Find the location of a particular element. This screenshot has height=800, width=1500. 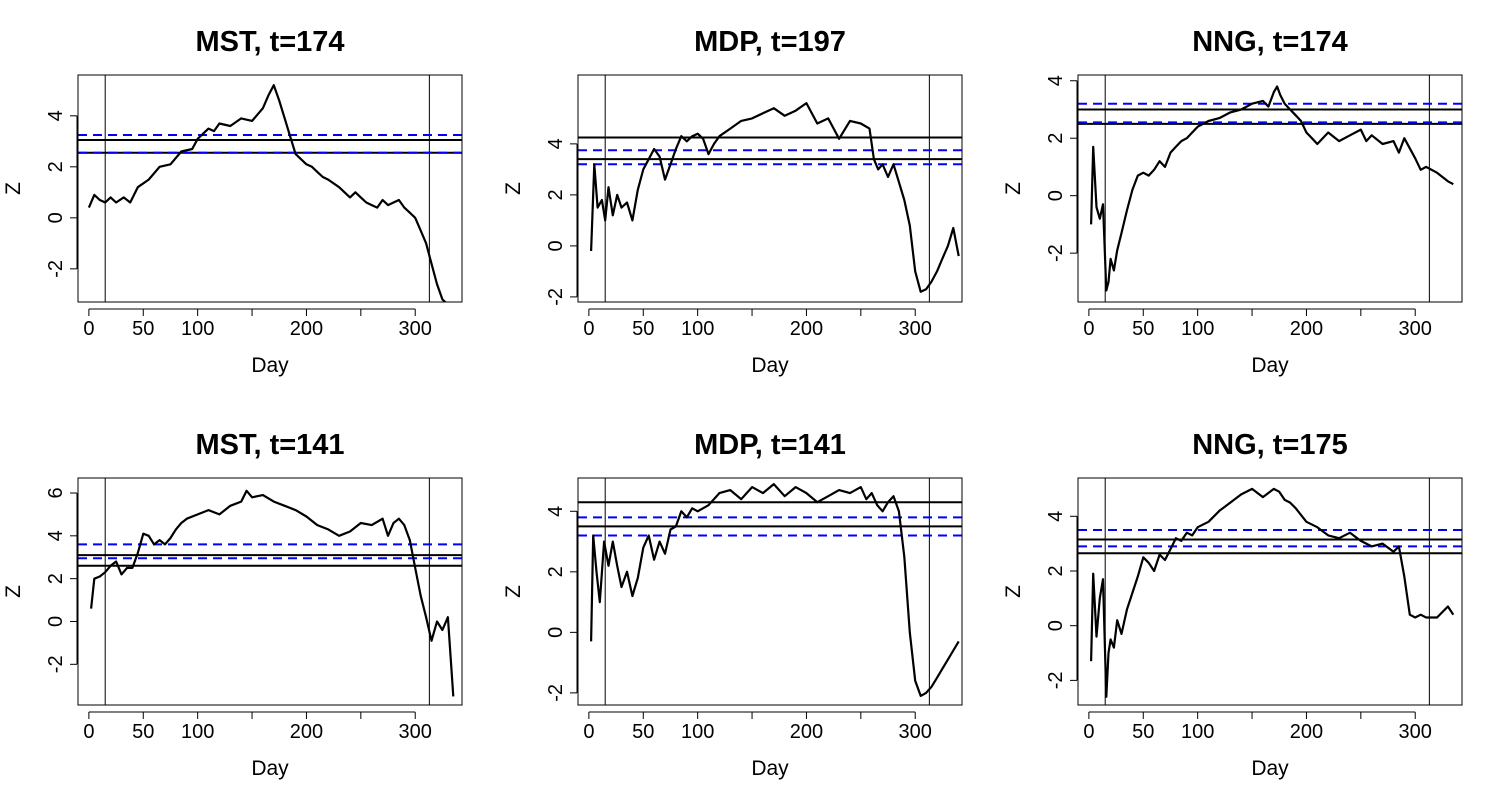

y-tick-label: 6 is located at coordinates (56, 492).